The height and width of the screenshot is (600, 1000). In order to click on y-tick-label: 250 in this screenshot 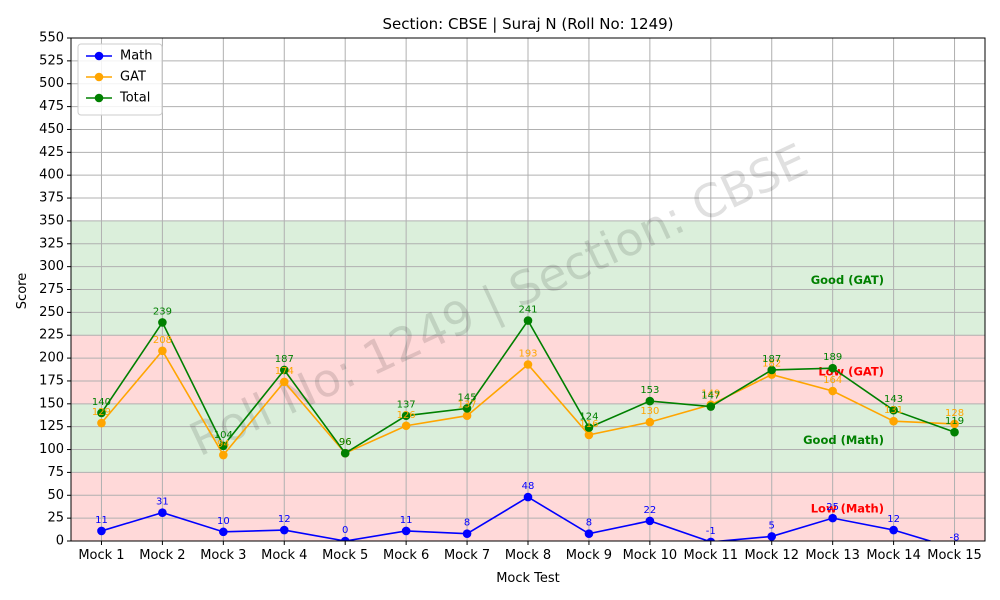, I will do `click(51, 312)`.